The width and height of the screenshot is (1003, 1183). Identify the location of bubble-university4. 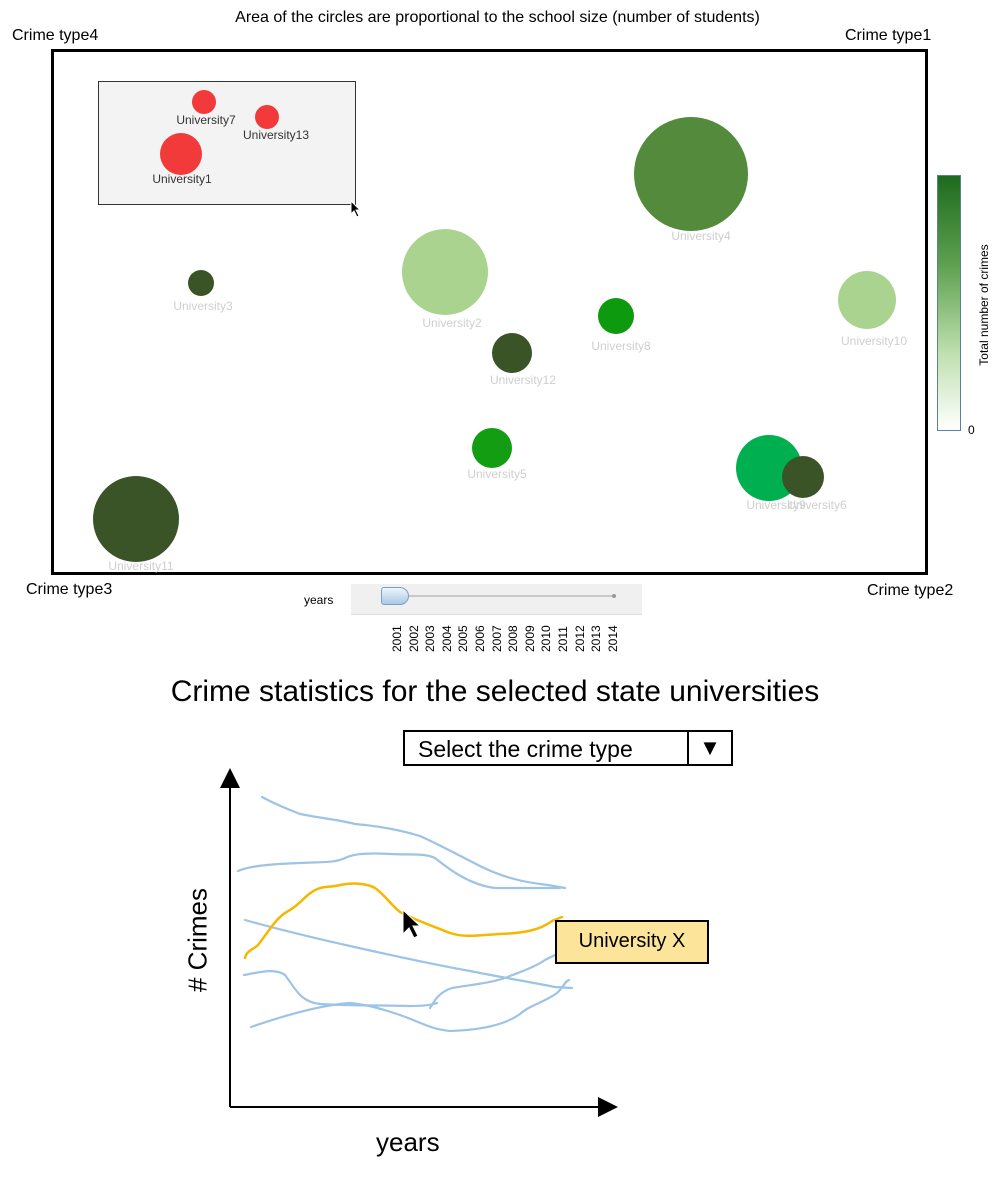
(691, 174).